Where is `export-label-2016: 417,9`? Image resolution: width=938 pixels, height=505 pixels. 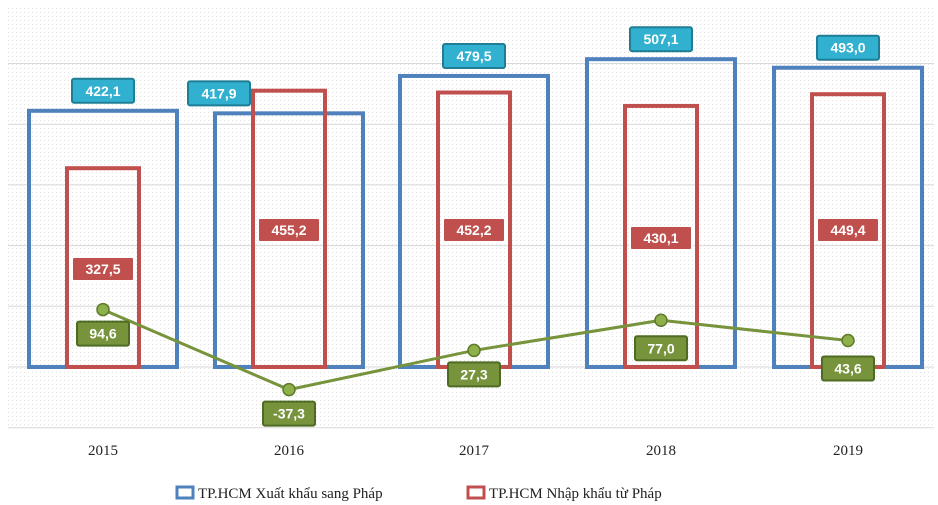
export-label-2016: 417,9 is located at coordinates (219, 93).